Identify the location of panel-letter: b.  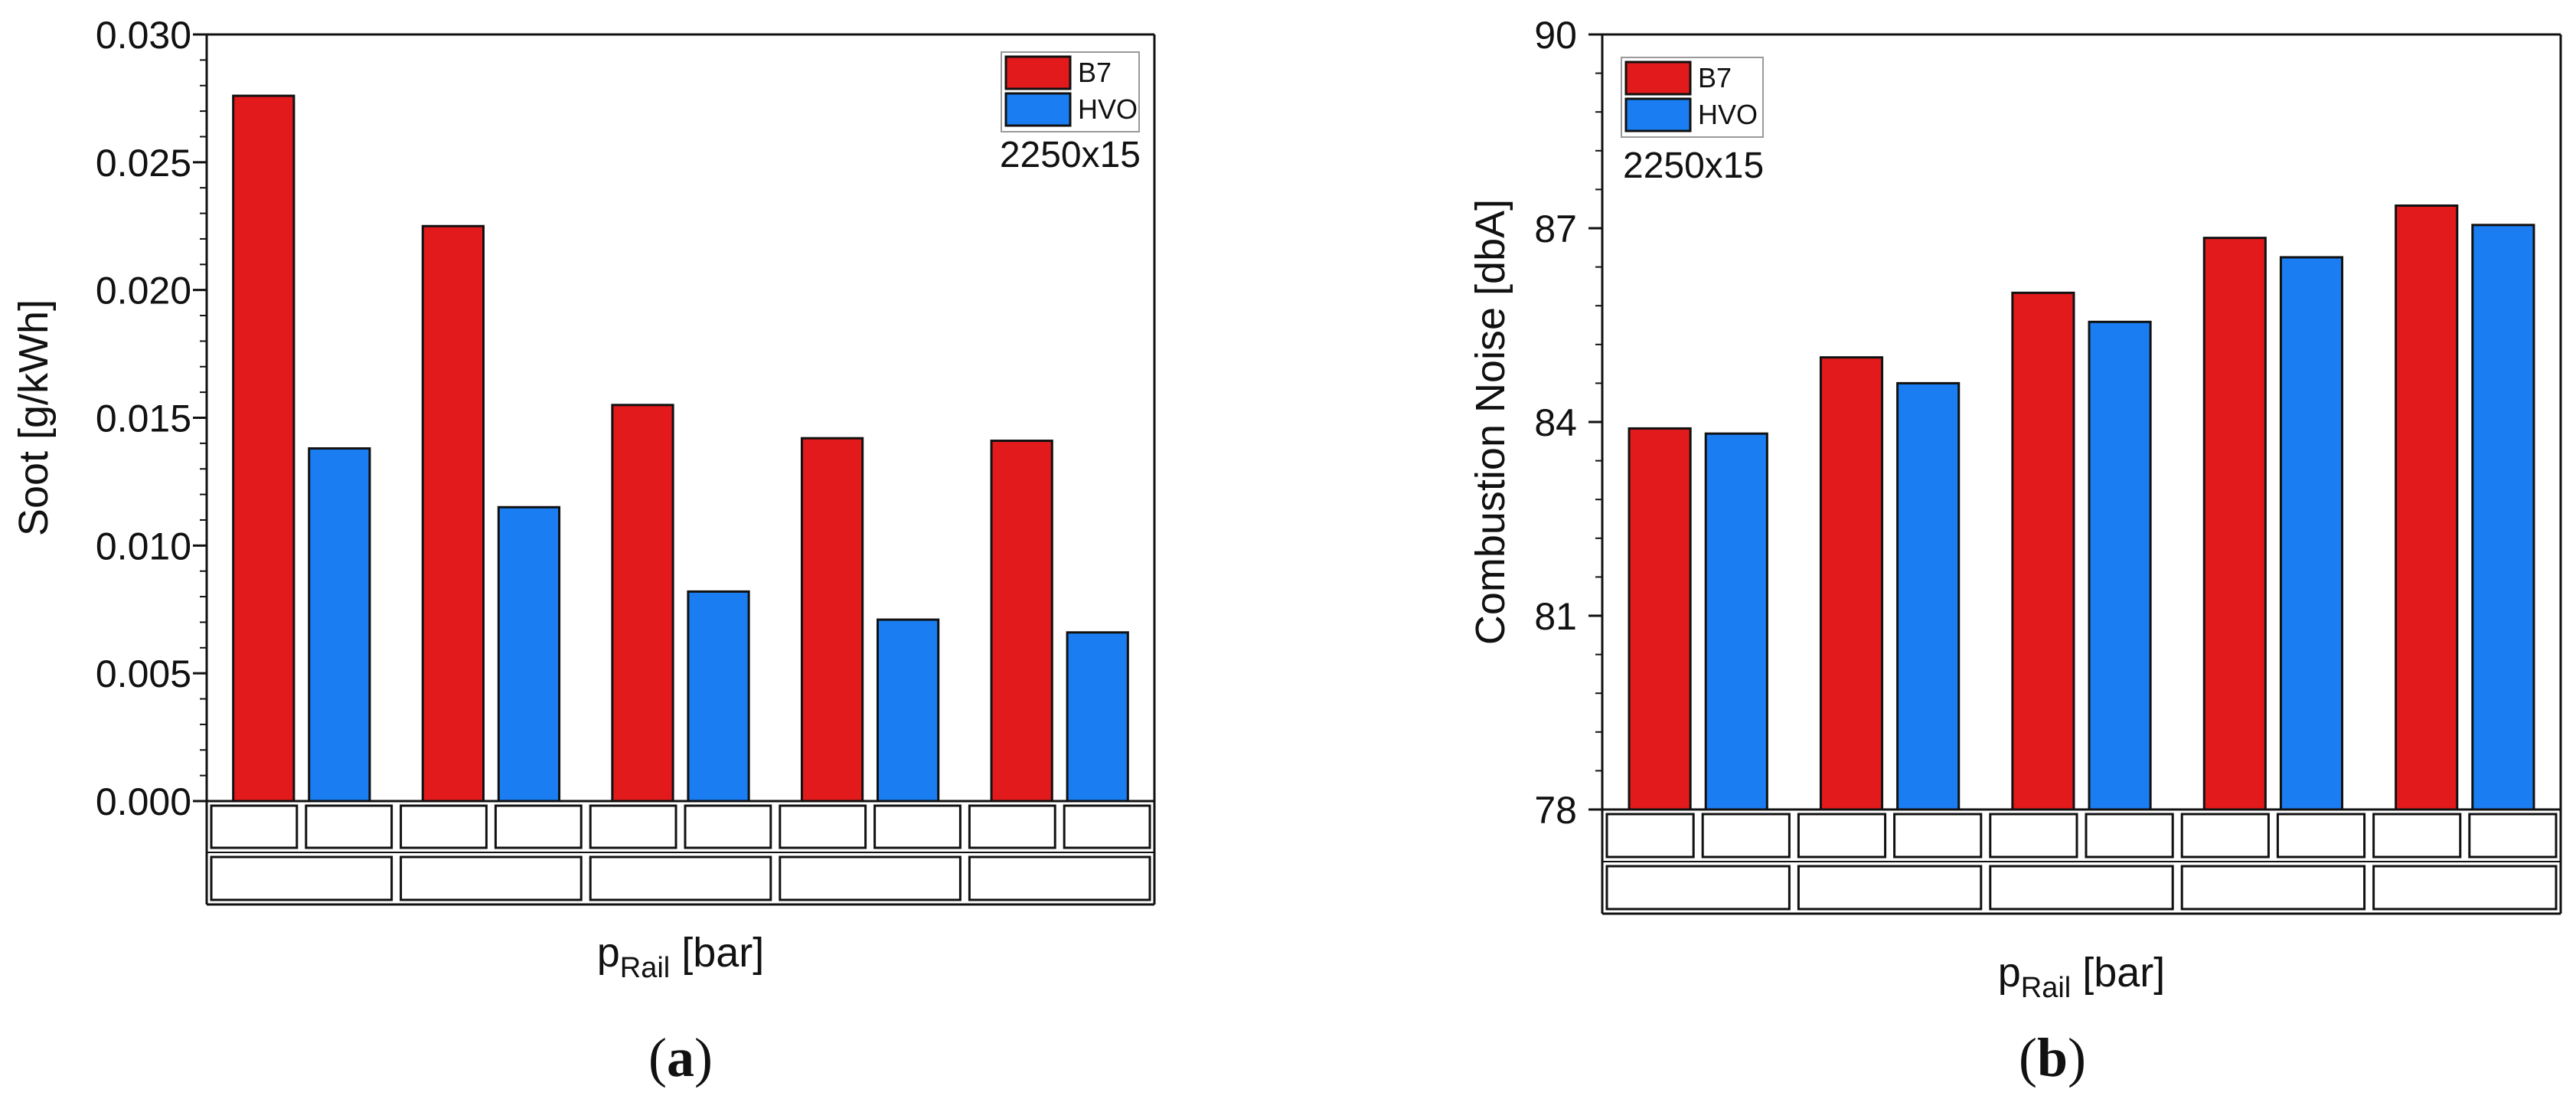
(2052, 1057).